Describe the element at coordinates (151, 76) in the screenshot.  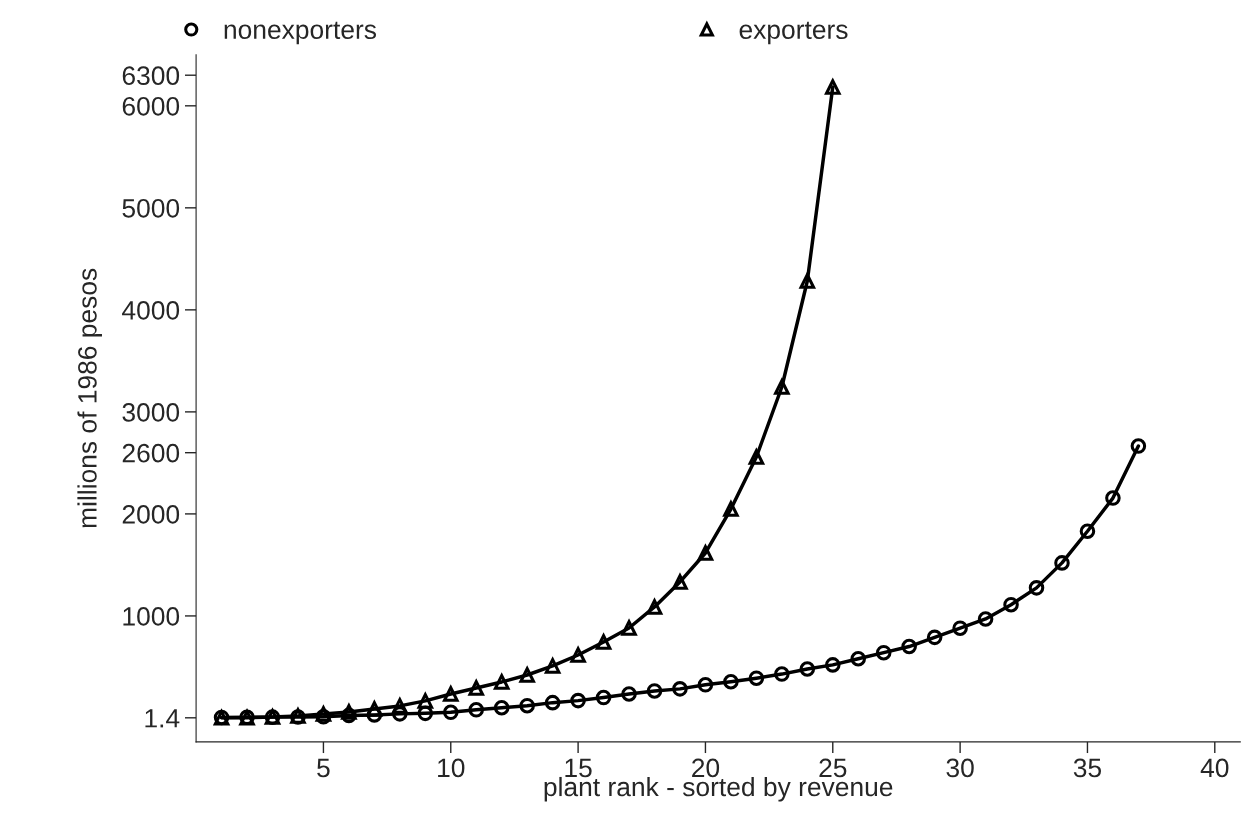
I see `y-tick-label: 6300` at that location.